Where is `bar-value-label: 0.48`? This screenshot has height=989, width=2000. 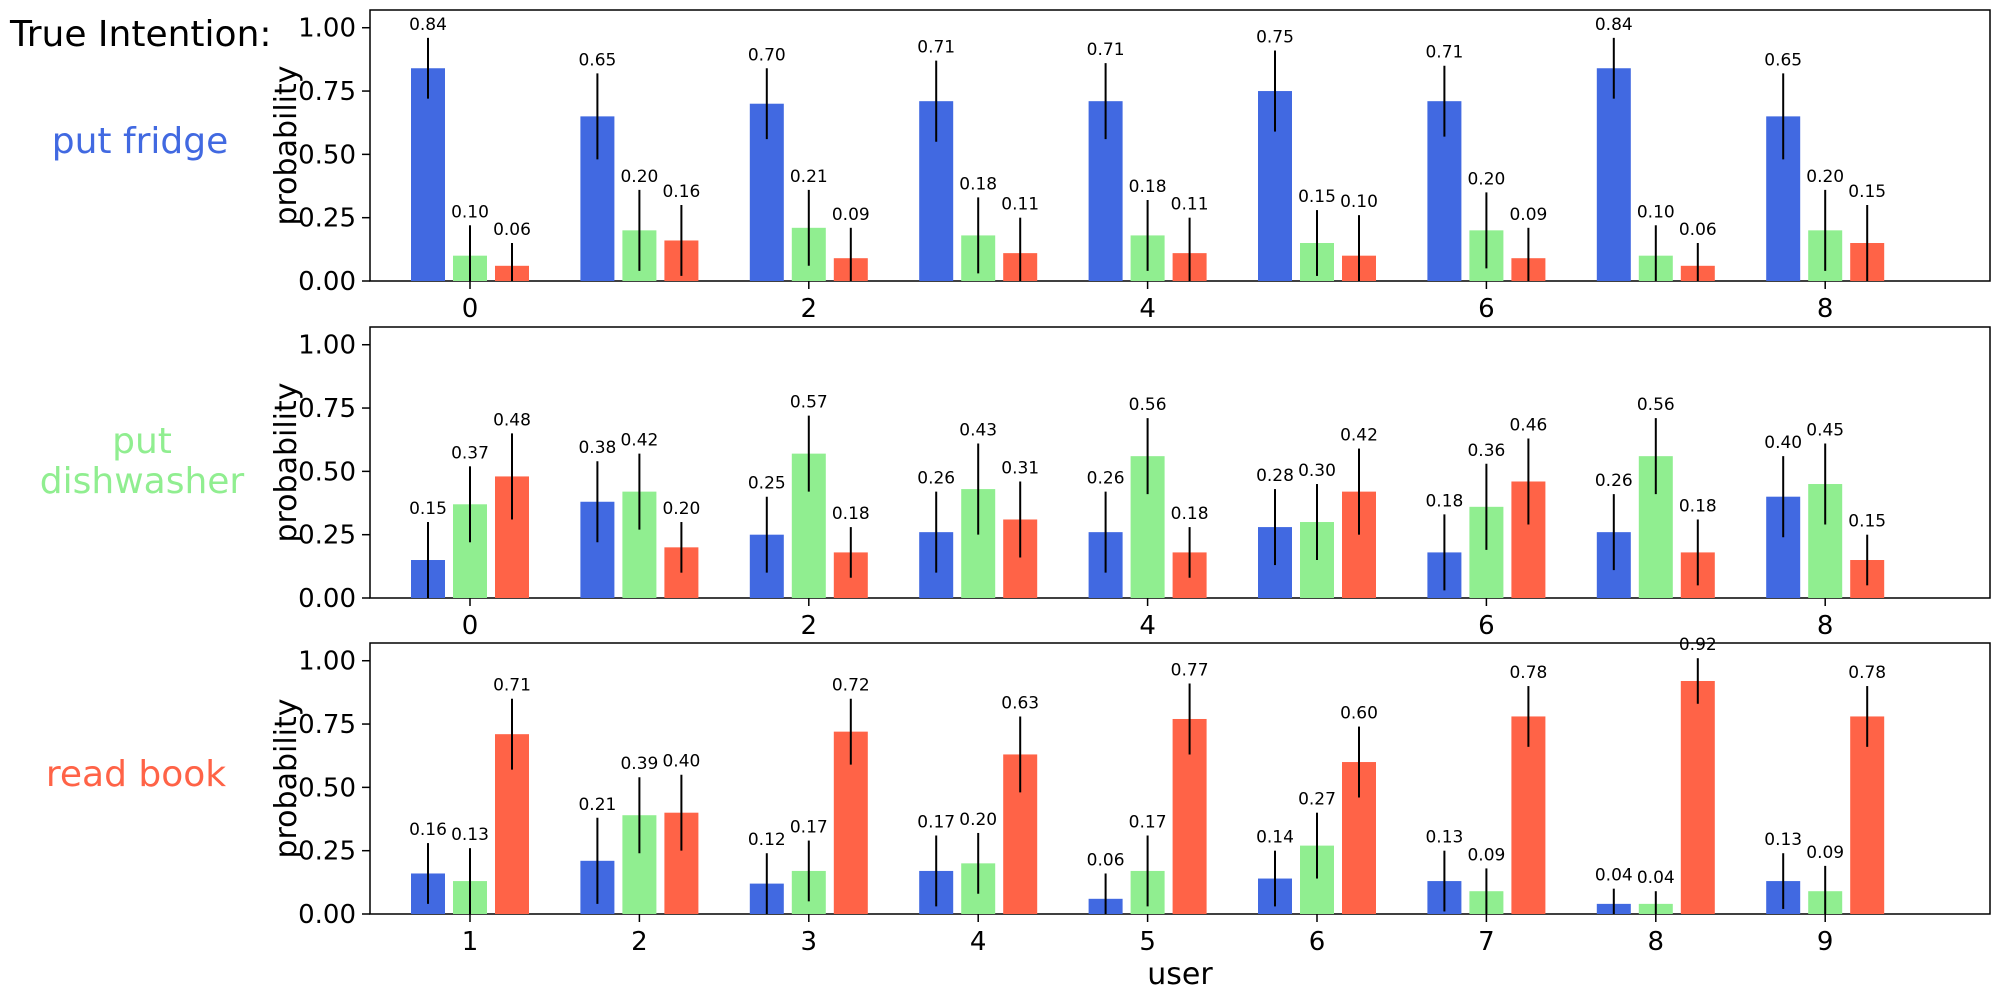 bar-value-label: 0.48 is located at coordinates (512, 420).